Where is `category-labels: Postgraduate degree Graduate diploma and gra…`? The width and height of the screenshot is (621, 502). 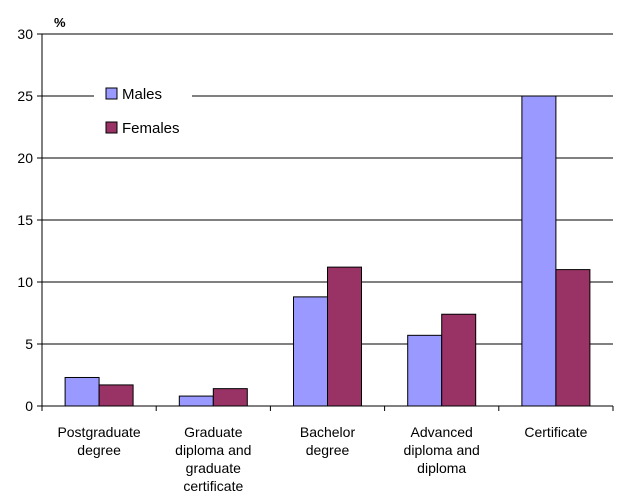
category-labels: Postgraduate degree Graduate diploma and gra… is located at coordinates (322, 459).